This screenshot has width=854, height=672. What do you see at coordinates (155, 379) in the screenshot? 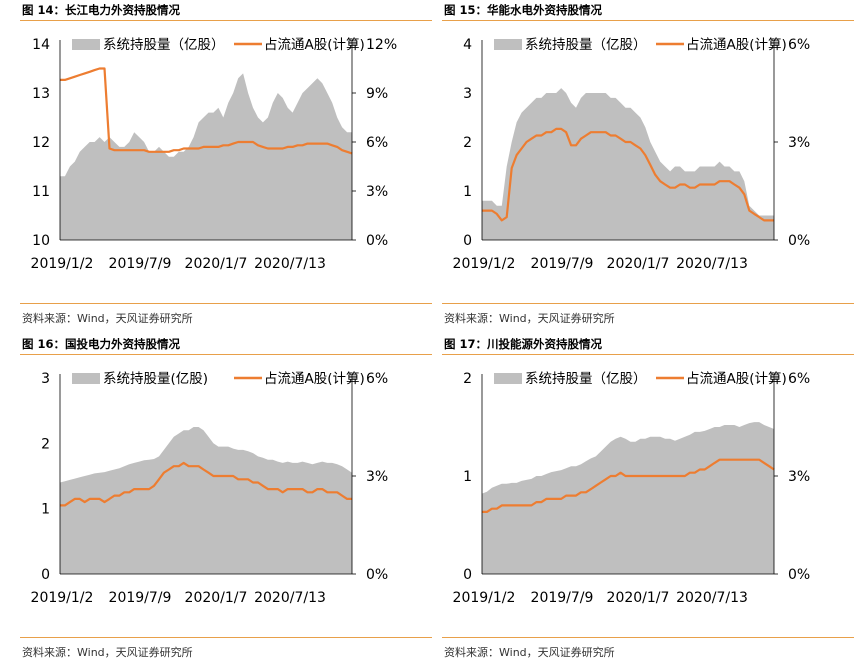
I see `legend-label: 系统持股量(亿股)` at bounding box center [155, 379].